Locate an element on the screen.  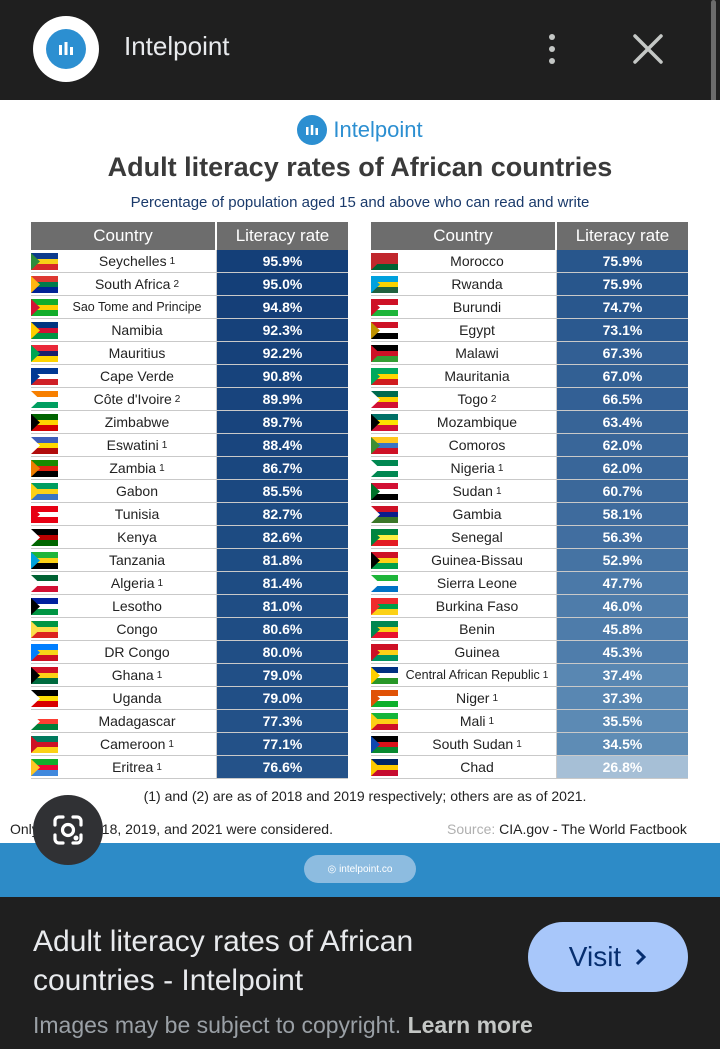
google-lens-icon is located at coordinates (68, 830).